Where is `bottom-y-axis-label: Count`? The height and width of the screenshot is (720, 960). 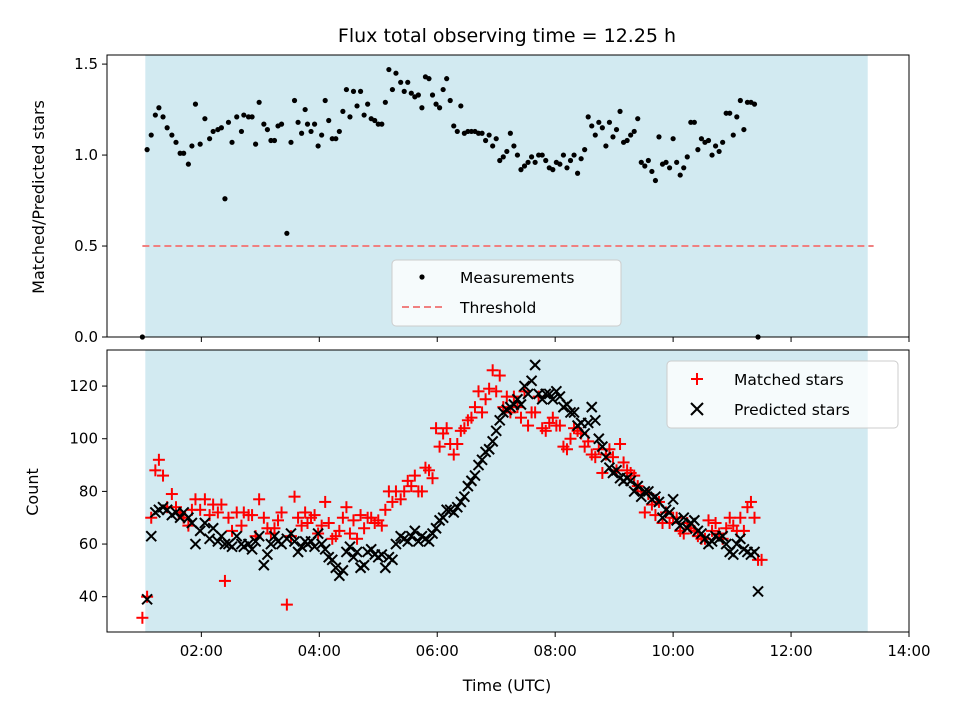 bottom-y-axis-label: Count is located at coordinates (32, 492).